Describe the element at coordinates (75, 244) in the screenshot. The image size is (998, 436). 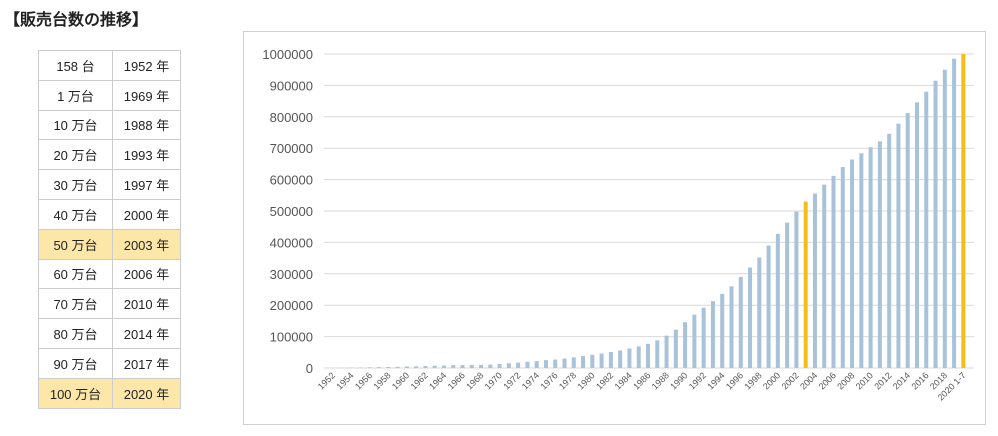
I see `table-cell: 50 万台` at that location.